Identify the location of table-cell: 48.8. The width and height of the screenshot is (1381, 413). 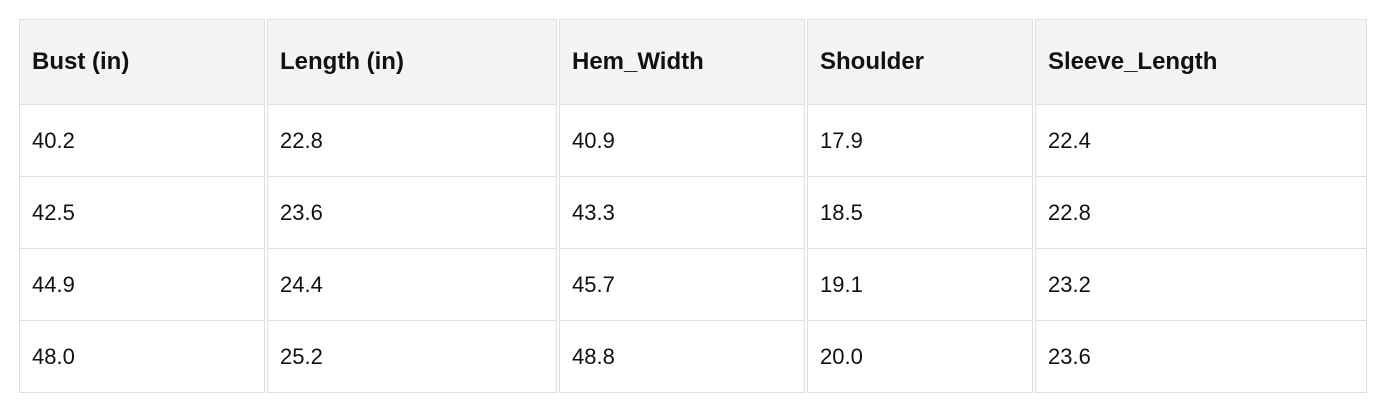
(682, 356).